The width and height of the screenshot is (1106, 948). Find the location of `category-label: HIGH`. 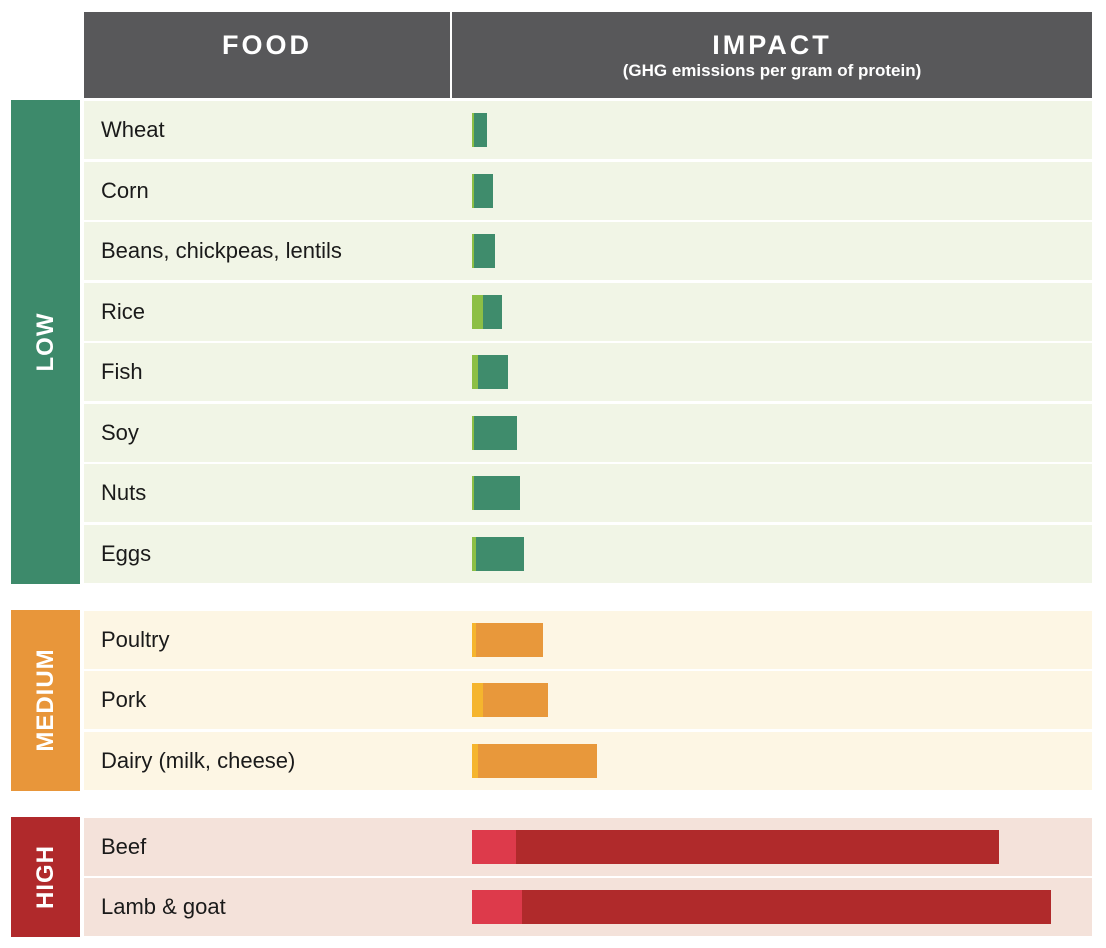

category-label: HIGH is located at coordinates (45, 876).